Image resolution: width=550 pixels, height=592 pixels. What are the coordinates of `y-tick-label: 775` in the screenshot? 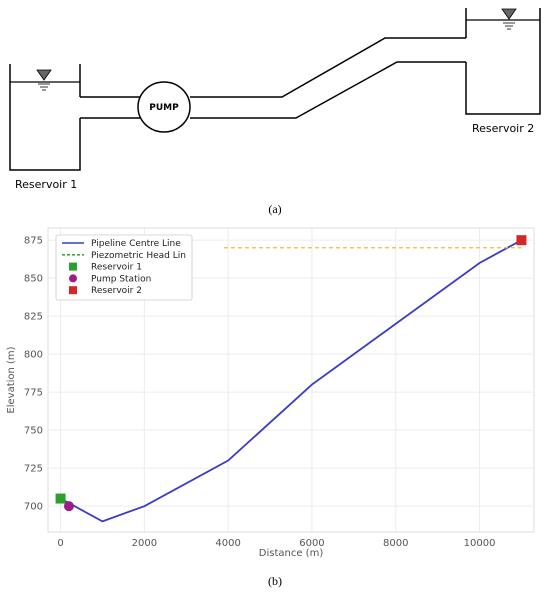 It's located at (33, 393).